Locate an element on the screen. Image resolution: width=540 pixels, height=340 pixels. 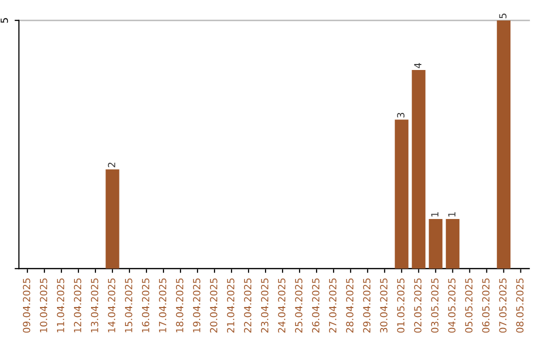
x-tick-label: 17.04.2025 is located at coordinates (162, 305).